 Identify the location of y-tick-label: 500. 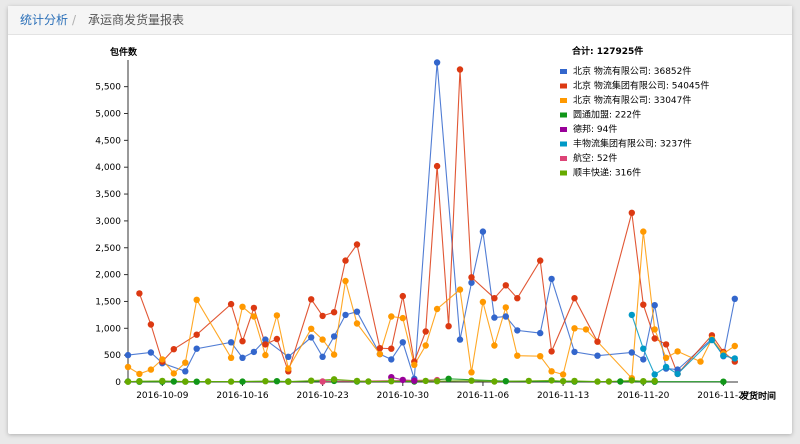
(112, 356).